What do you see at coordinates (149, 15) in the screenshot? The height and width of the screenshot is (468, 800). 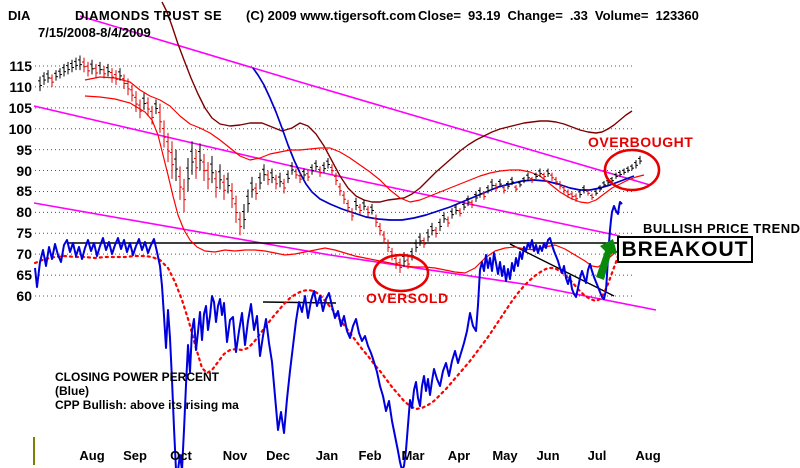 I see `security-title: DIAMONDS TRUST SE` at bounding box center [149, 15].